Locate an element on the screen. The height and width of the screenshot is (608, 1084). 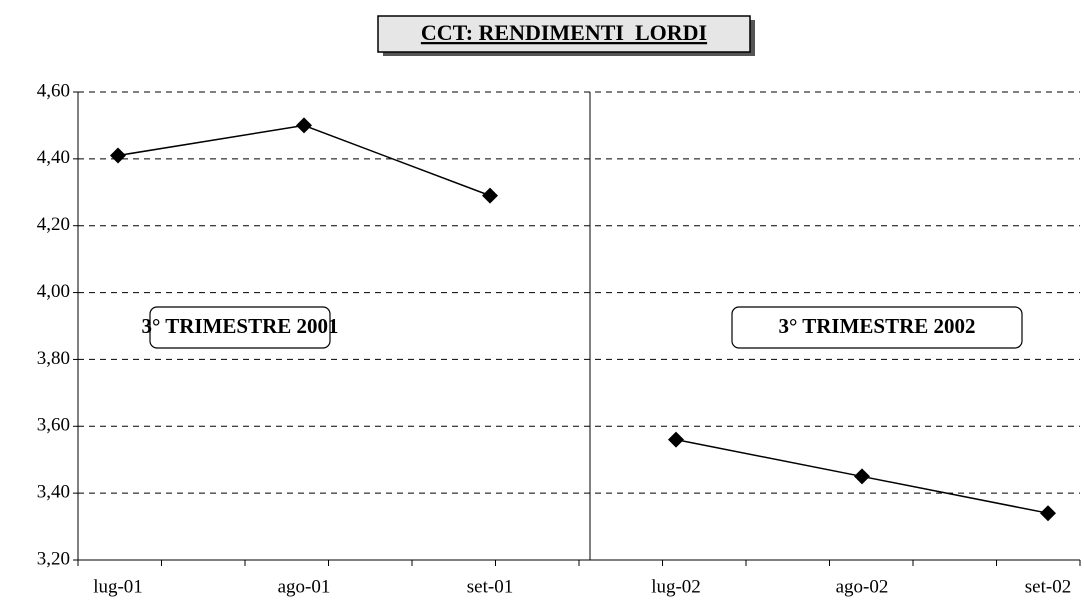
y-tick-label: 3,60 is located at coordinates (53, 425).